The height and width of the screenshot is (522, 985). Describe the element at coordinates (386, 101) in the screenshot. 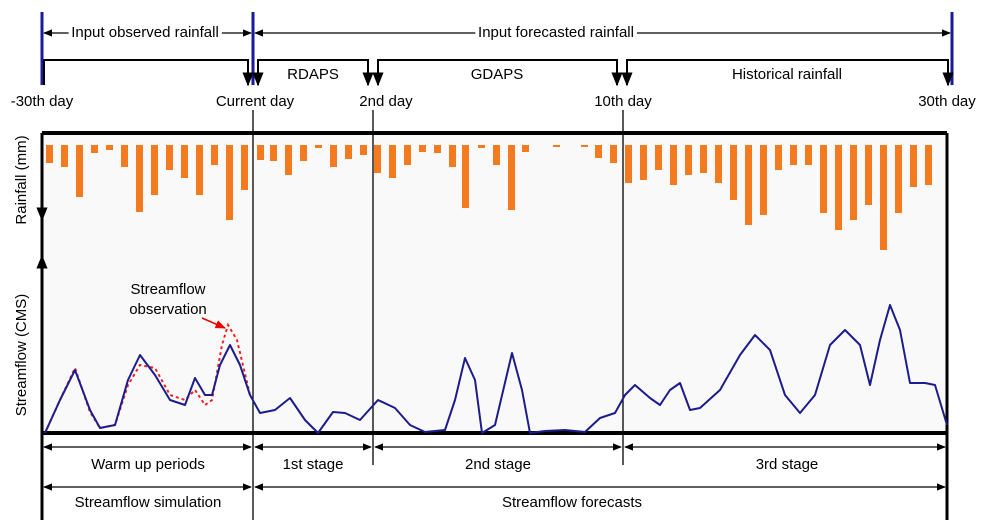

I see `day-label: 2nd day` at that location.